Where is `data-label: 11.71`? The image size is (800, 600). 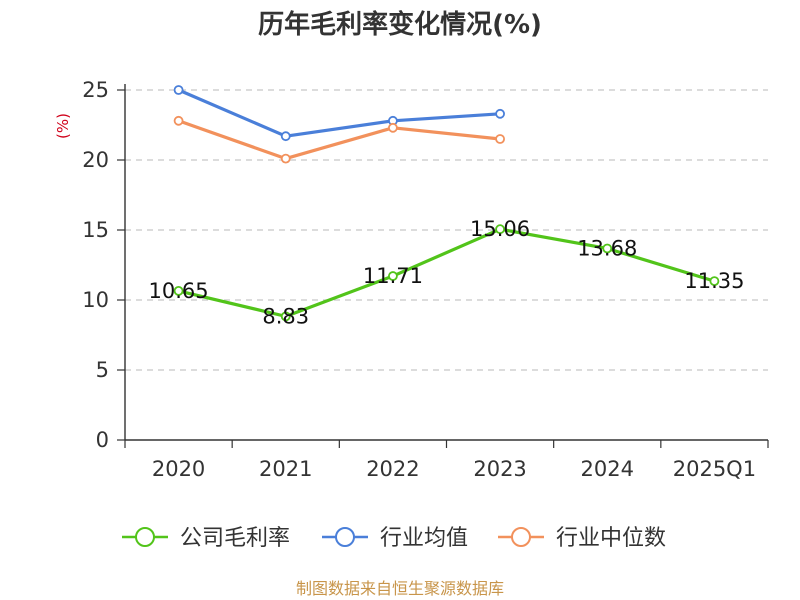 data-label: 11.71 is located at coordinates (393, 276).